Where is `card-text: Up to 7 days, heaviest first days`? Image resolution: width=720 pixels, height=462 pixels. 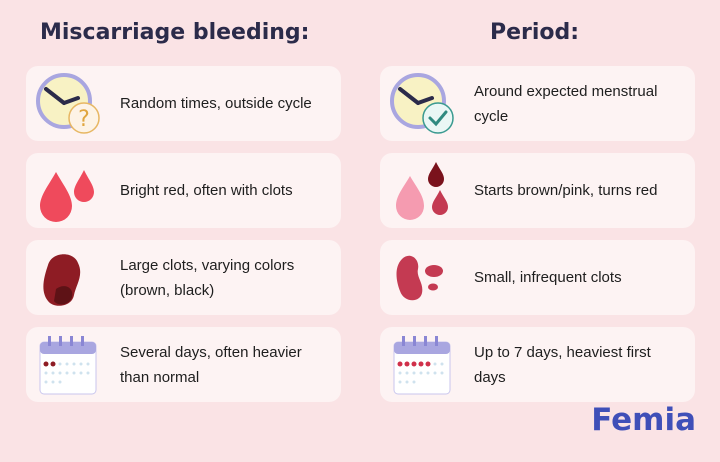
card-text: Up to 7 days, heaviest first days is located at coordinates (562, 364).